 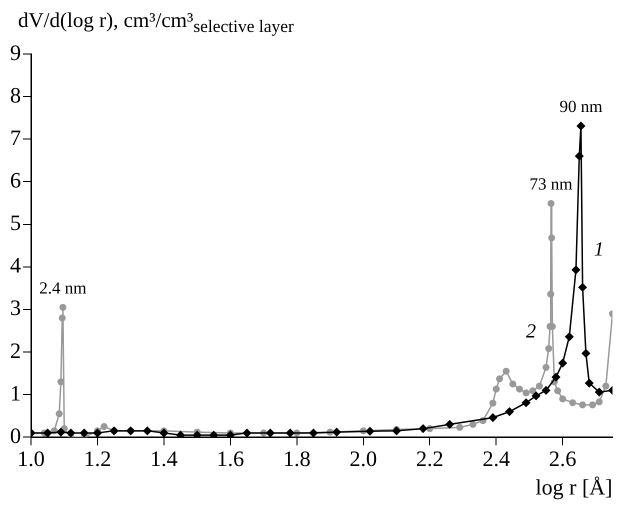 What do you see at coordinates (15, 52) in the screenshot?
I see `y-tick-label: 9` at bounding box center [15, 52].